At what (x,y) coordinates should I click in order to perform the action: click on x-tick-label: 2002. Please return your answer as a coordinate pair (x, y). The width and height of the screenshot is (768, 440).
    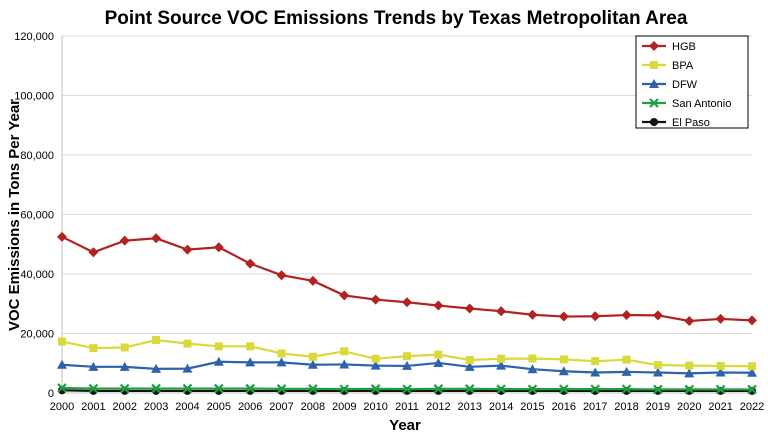
    Looking at the image, I should click on (124, 407).